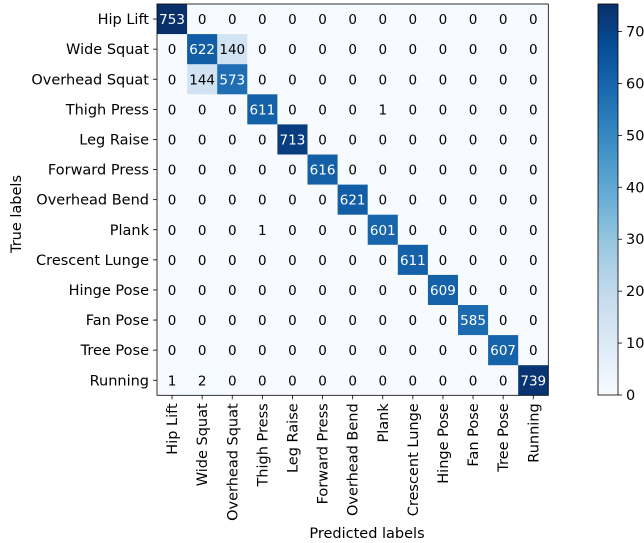 The width and height of the screenshot is (644, 543). Describe the element at coordinates (366, 534) in the screenshot. I see `x-axis-label: Predicted labels` at that location.